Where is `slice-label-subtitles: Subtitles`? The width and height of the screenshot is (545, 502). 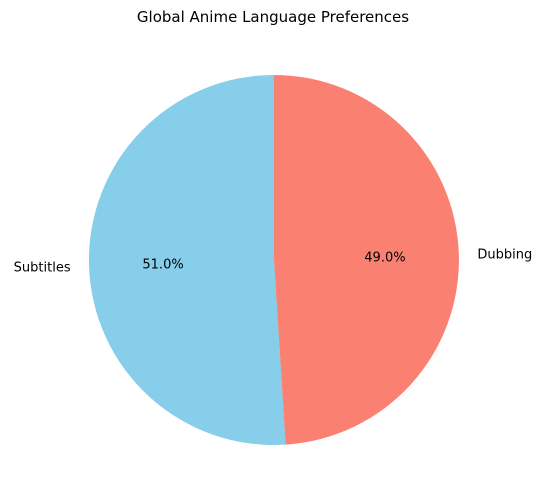 slice-label-subtitles: Subtitles is located at coordinates (42, 267).